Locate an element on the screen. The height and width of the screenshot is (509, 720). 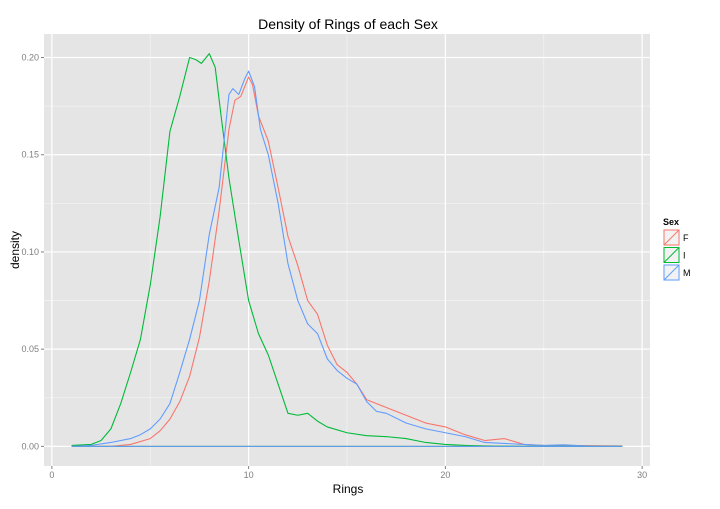
y-tick-label: 0.15 is located at coordinates (30, 155).